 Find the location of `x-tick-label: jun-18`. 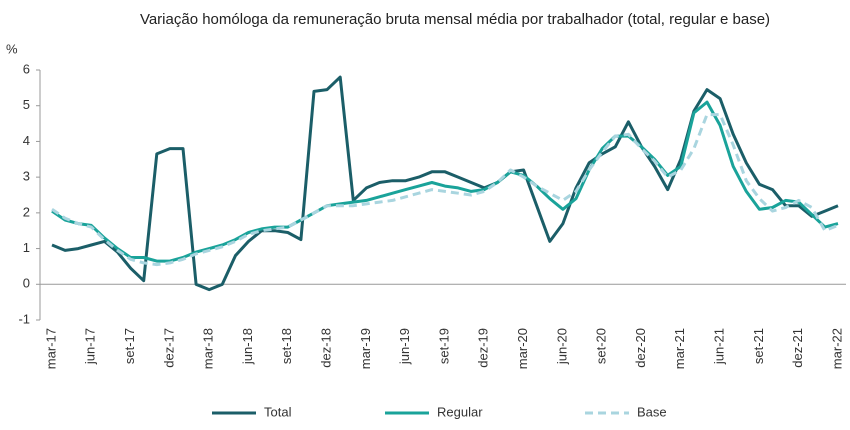

x-tick-label: jun-18 is located at coordinates (247, 346).